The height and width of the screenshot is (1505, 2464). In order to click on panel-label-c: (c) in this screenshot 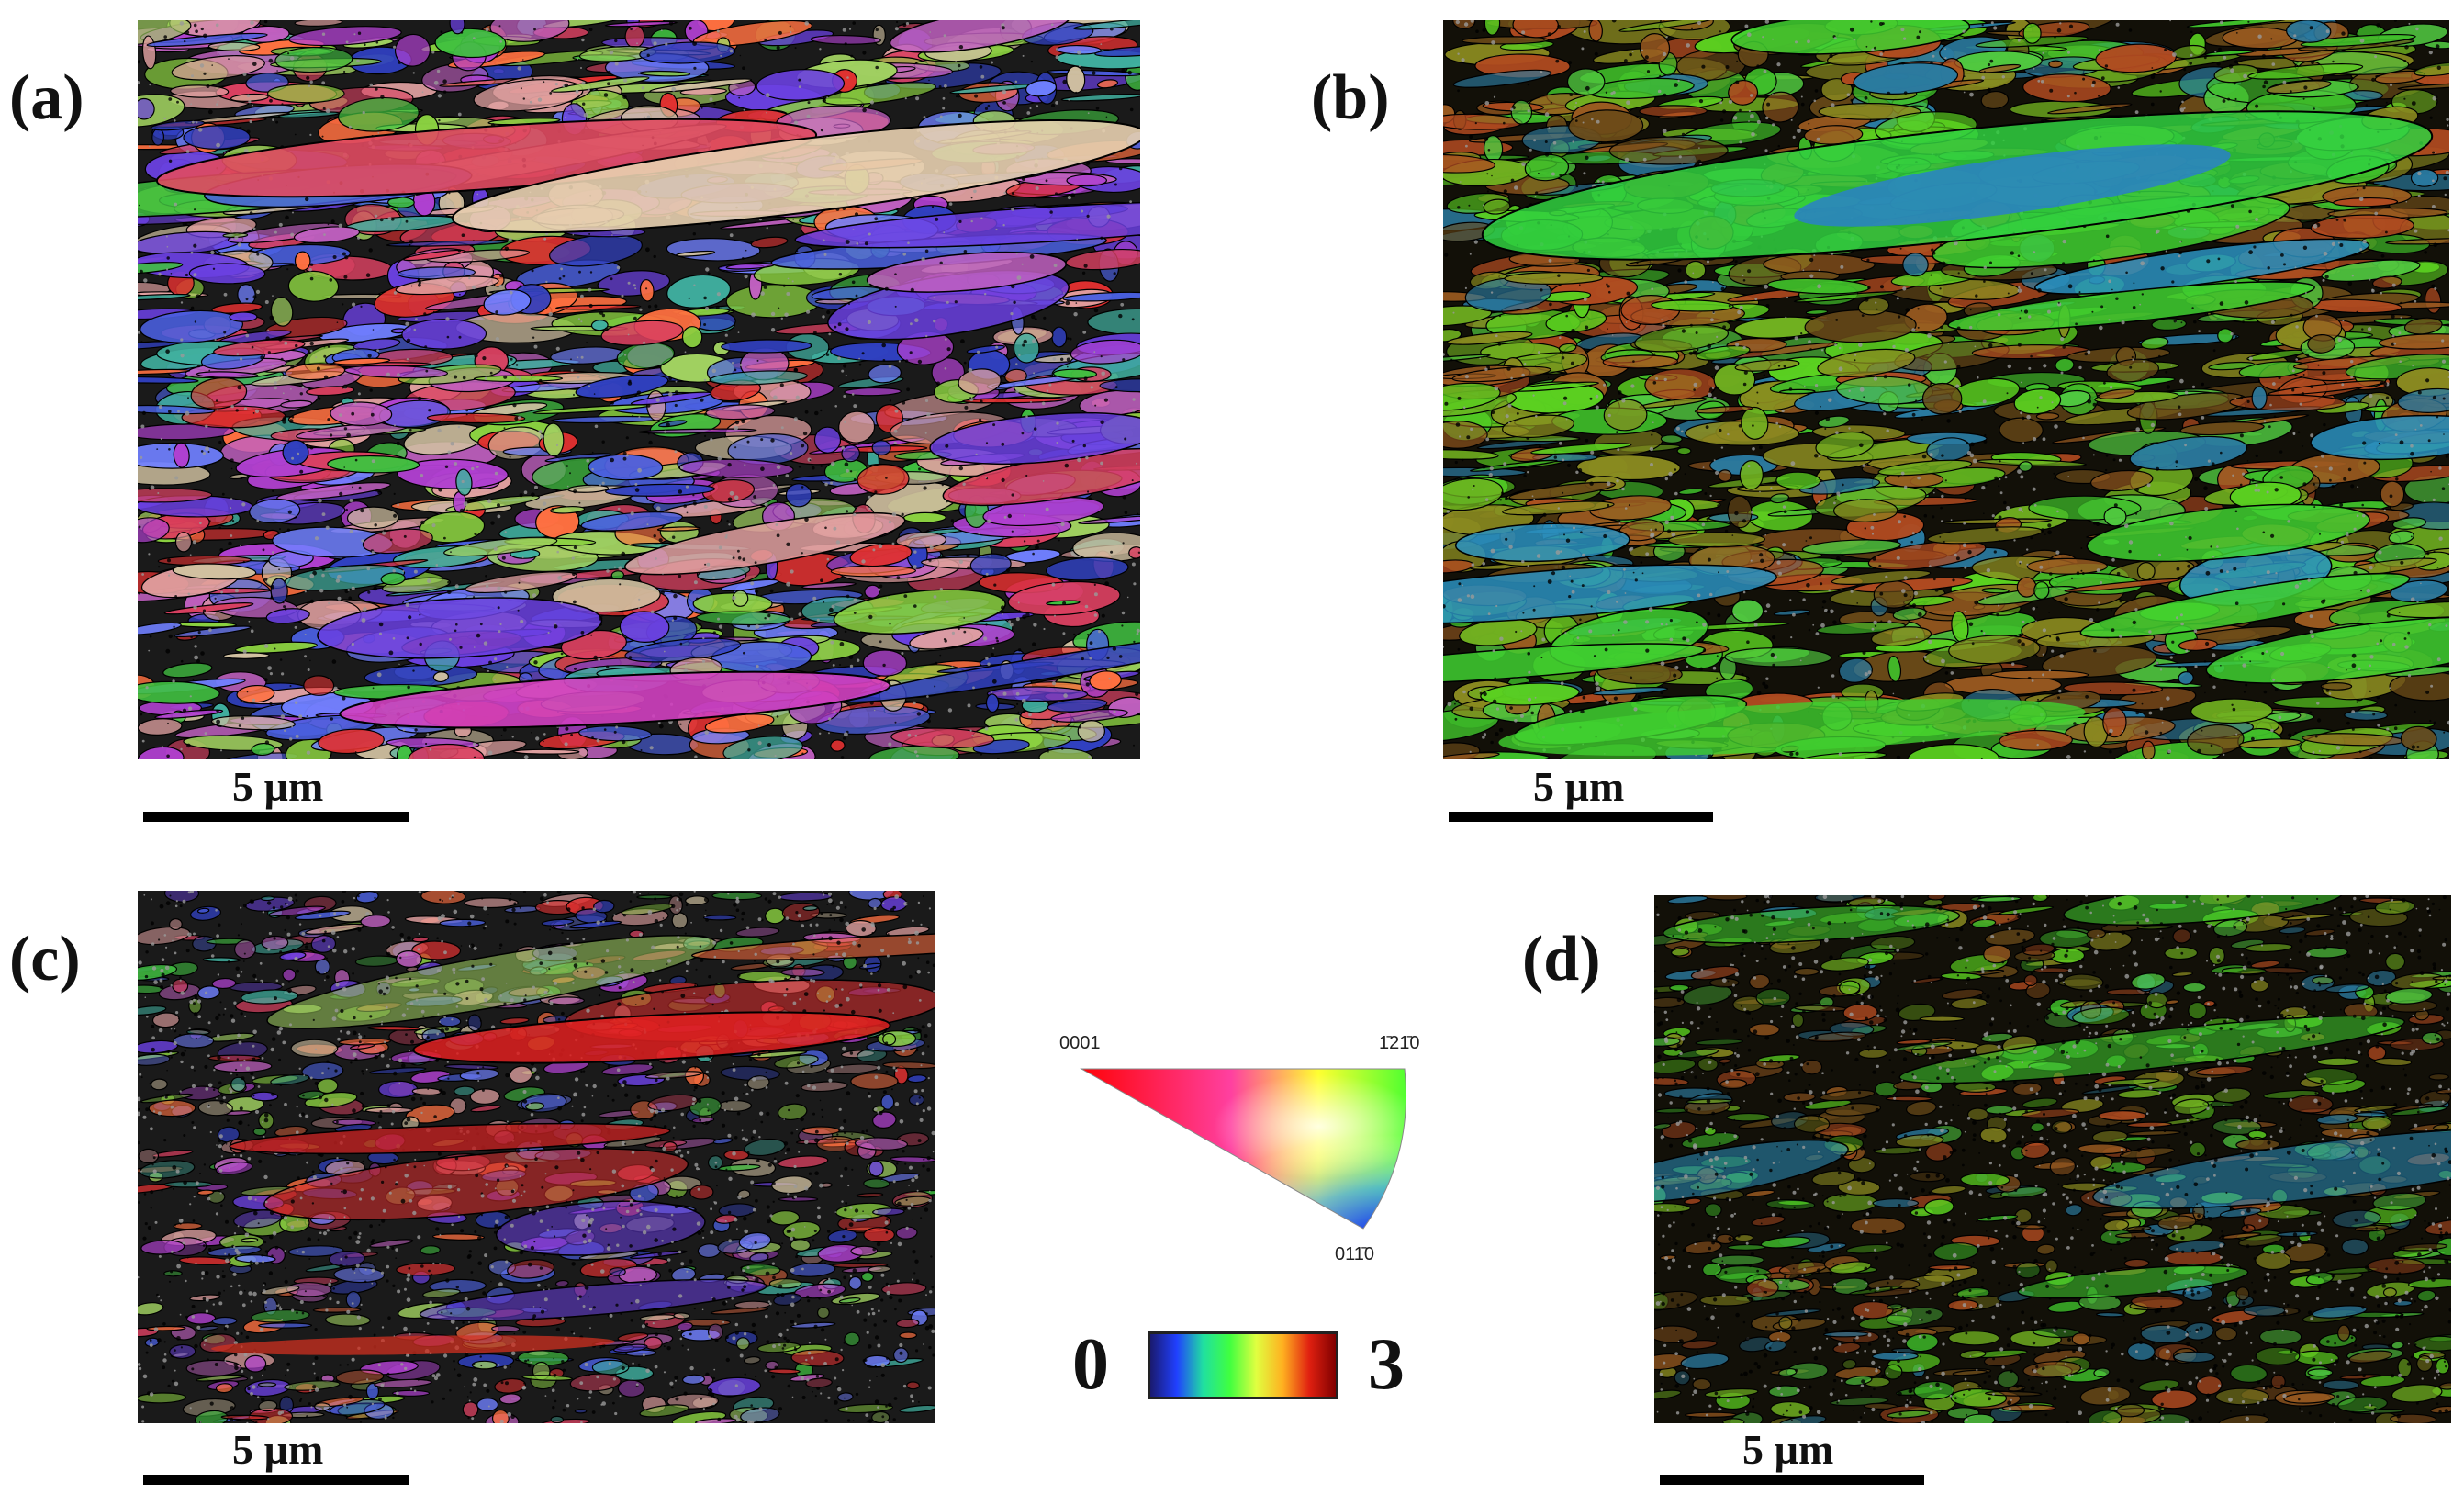, I will do `click(45, 959)`.